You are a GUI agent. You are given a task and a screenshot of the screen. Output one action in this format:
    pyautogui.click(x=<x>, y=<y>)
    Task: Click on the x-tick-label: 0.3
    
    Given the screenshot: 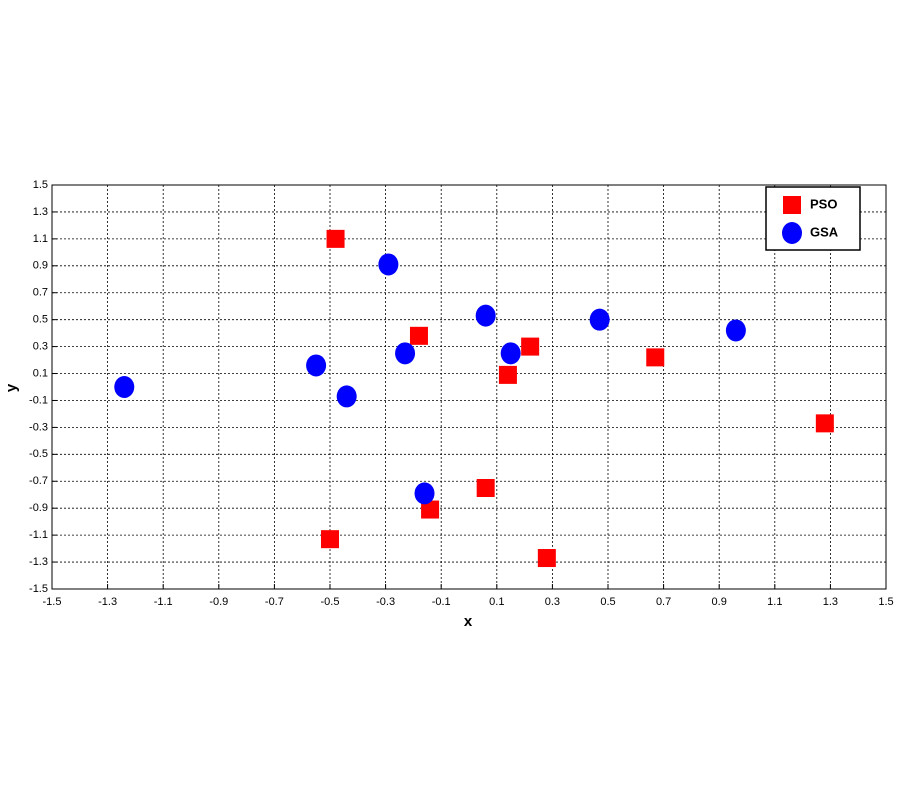 What is the action you would take?
    pyautogui.click(x=552, y=602)
    